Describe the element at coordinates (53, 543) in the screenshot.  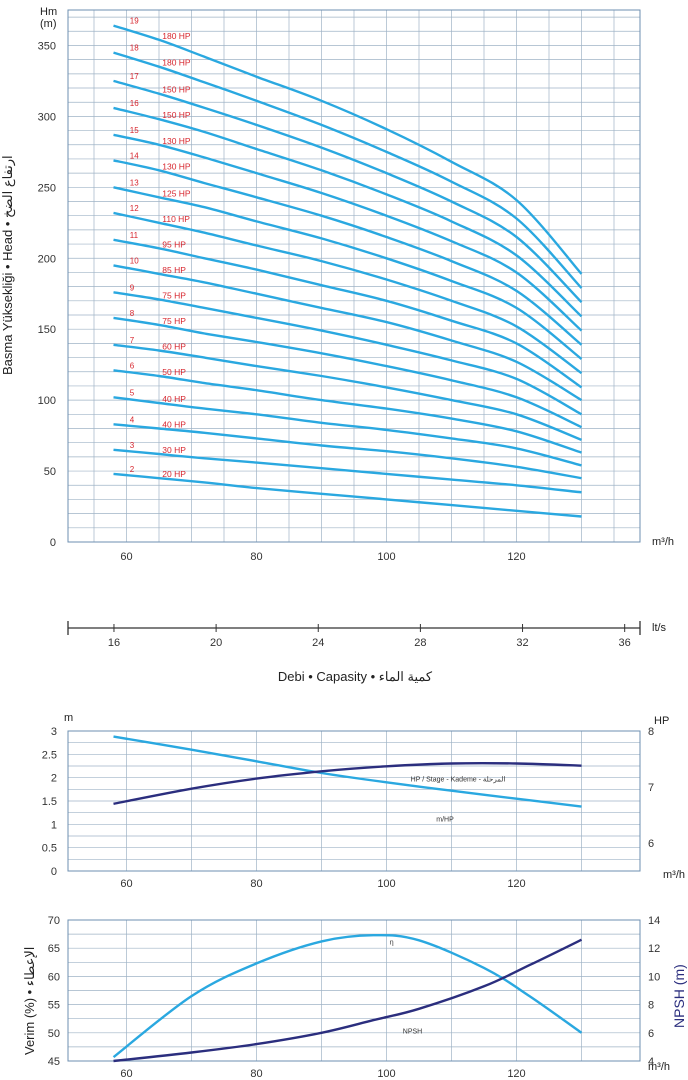
I see `head-y-tick-label: 0` at that location.